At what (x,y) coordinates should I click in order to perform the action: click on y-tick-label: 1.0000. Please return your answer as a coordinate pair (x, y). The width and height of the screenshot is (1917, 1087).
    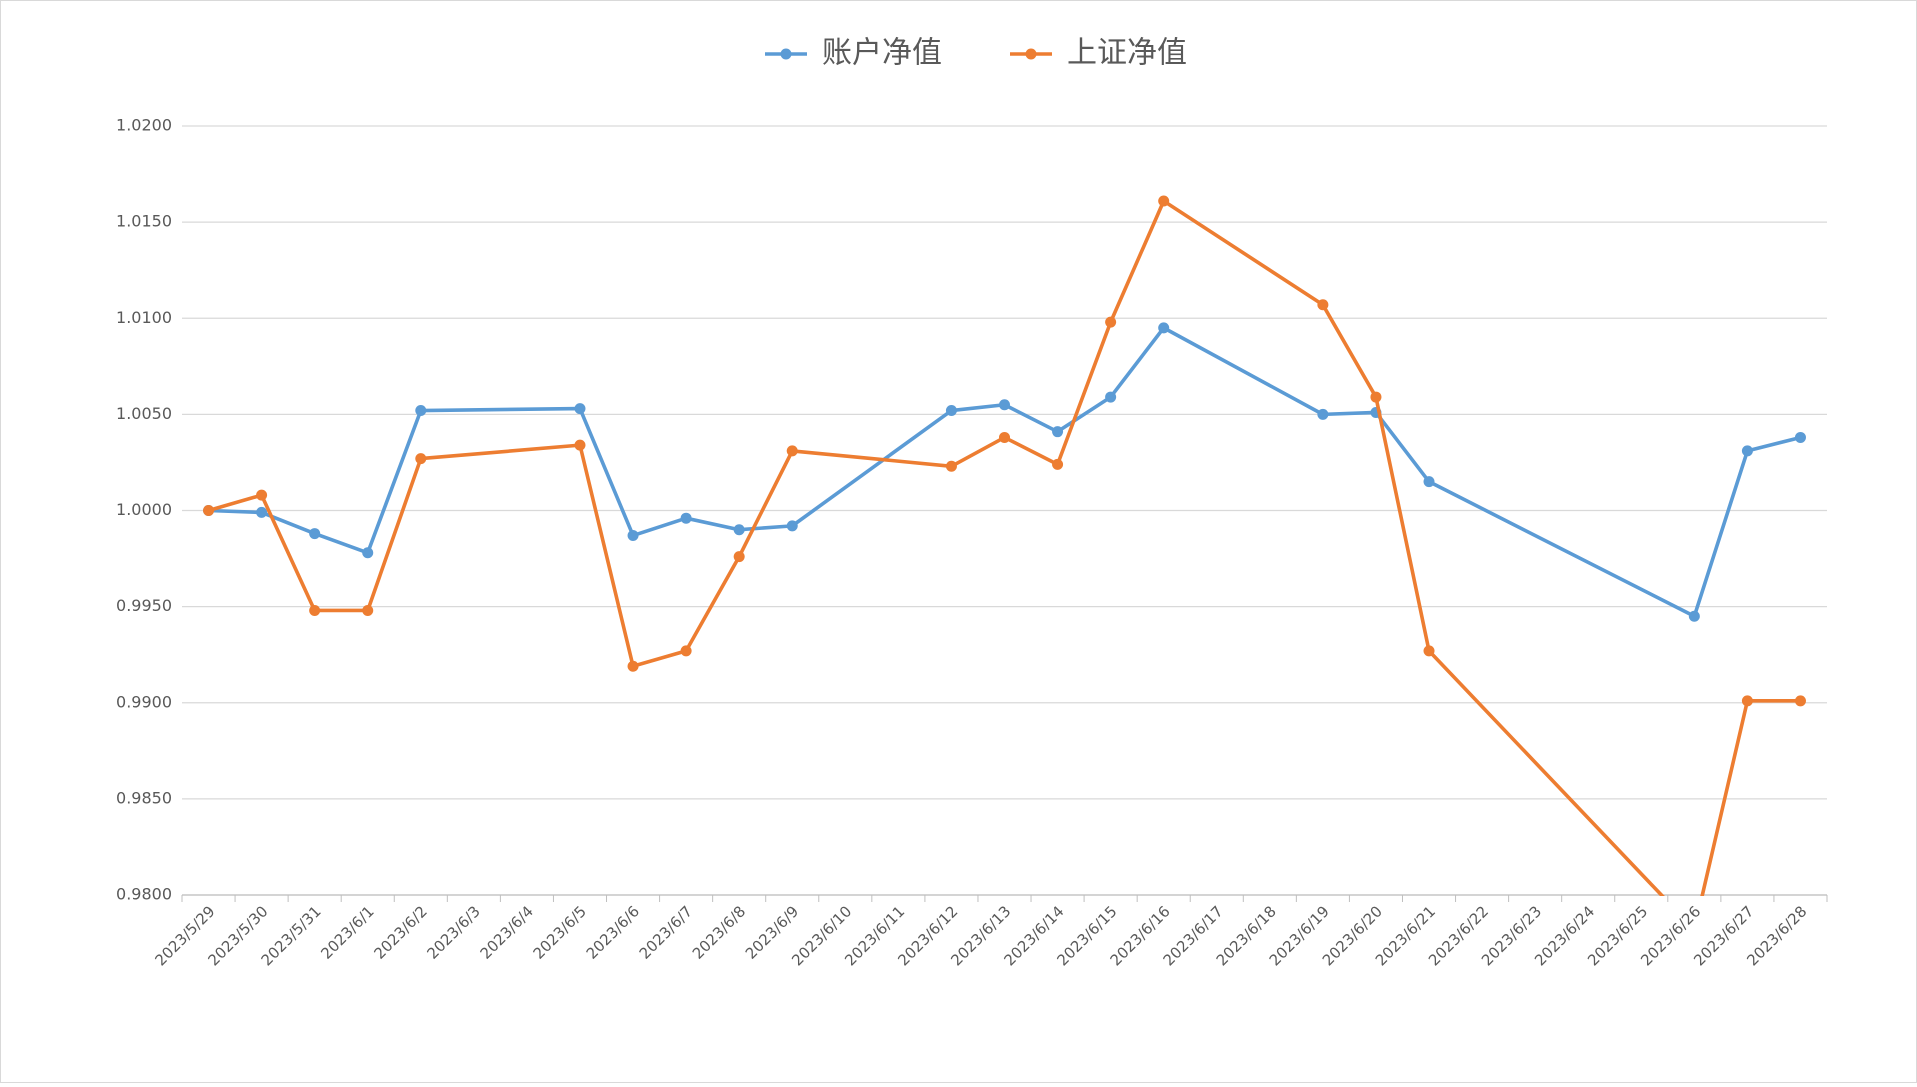
    Looking at the image, I should click on (144, 509).